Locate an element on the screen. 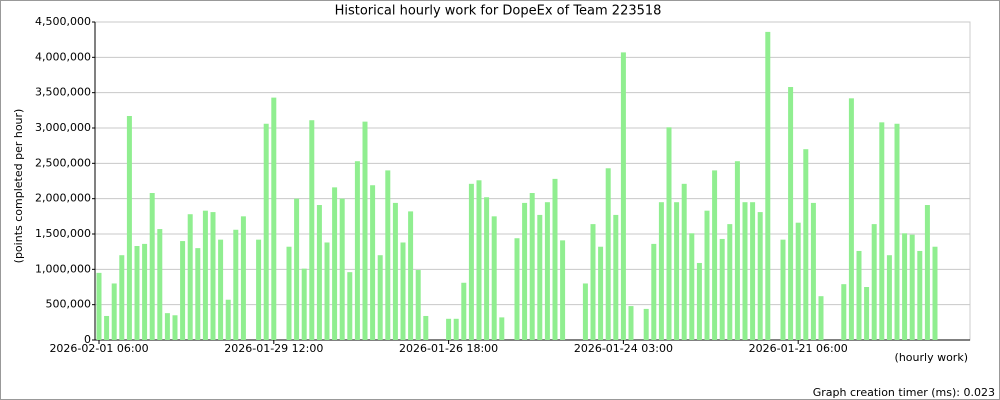 The width and height of the screenshot is (1000, 400). y-tick-label: 0 is located at coordinates (87, 339).